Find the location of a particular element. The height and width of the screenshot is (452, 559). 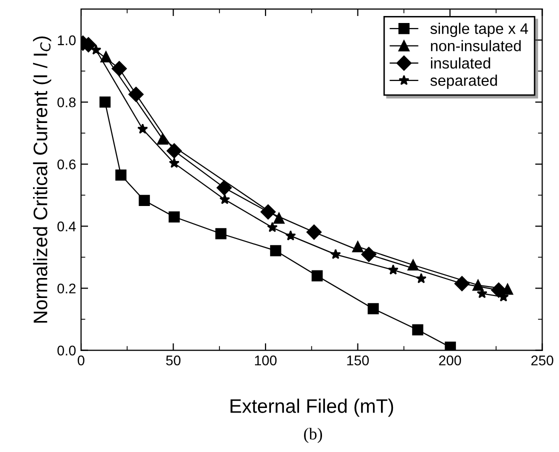

x-axis-title: External Filed (mT) is located at coordinates (312, 407).